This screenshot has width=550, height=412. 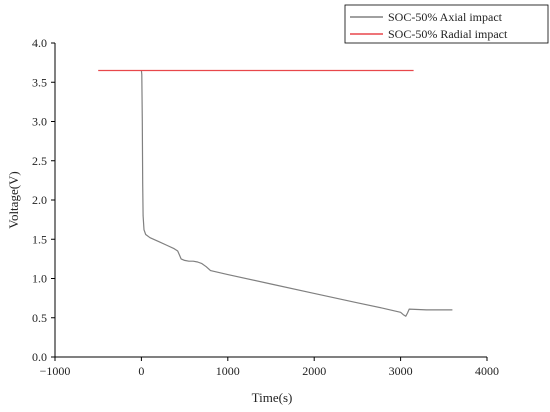 I want to click on y-tick-label: 1.0, so click(x=39, y=279).